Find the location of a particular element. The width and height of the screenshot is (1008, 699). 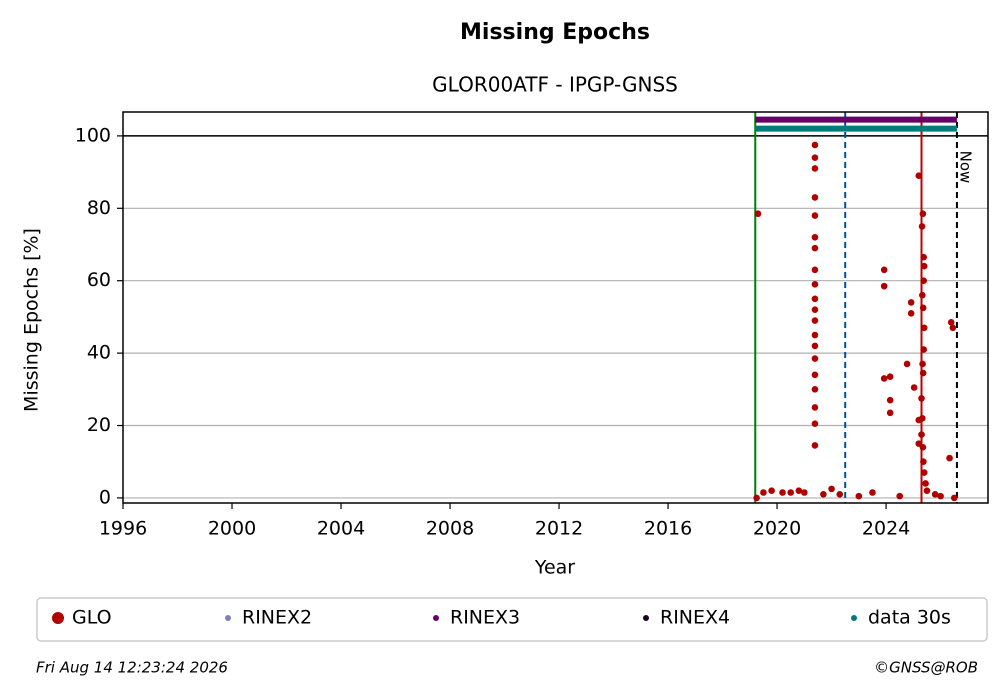

chart-title: Missing Epochs is located at coordinates (555, 32).